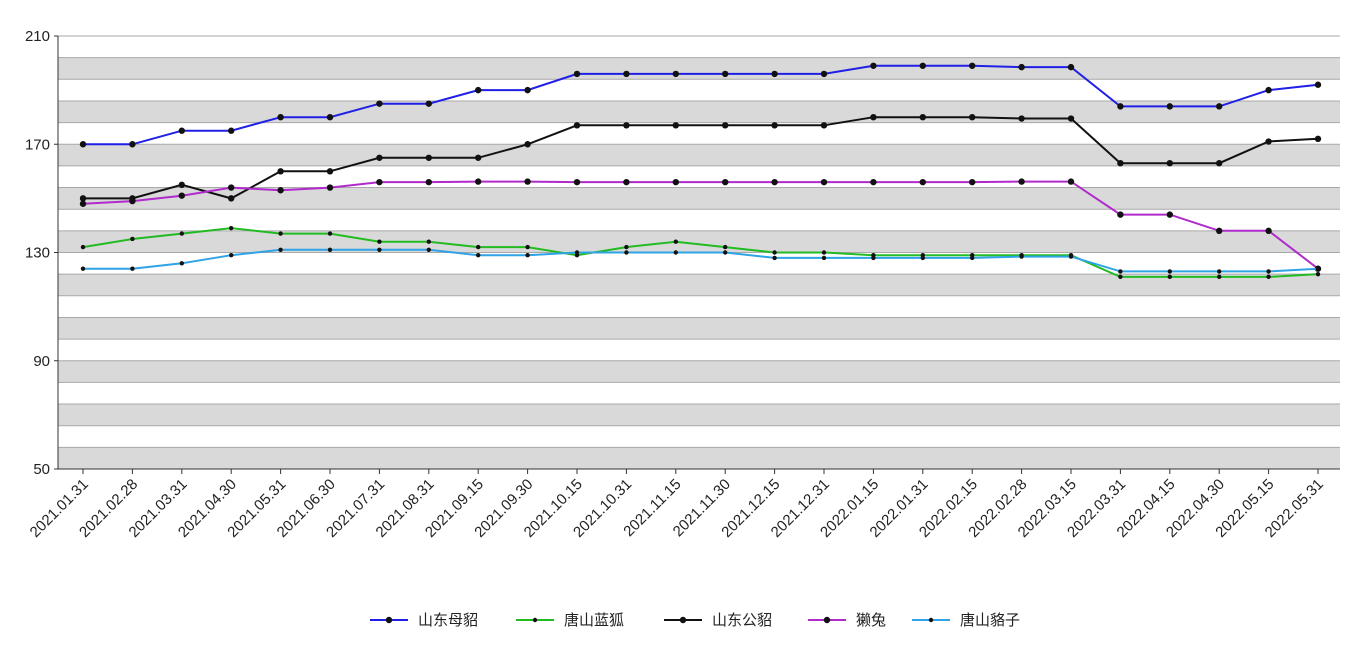 This screenshot has width=1356, height=663. What do you see at coordinates (448, 620) in the screenshot?
I see `legend-label: 山东母貂` at bounding box center [448, 620].